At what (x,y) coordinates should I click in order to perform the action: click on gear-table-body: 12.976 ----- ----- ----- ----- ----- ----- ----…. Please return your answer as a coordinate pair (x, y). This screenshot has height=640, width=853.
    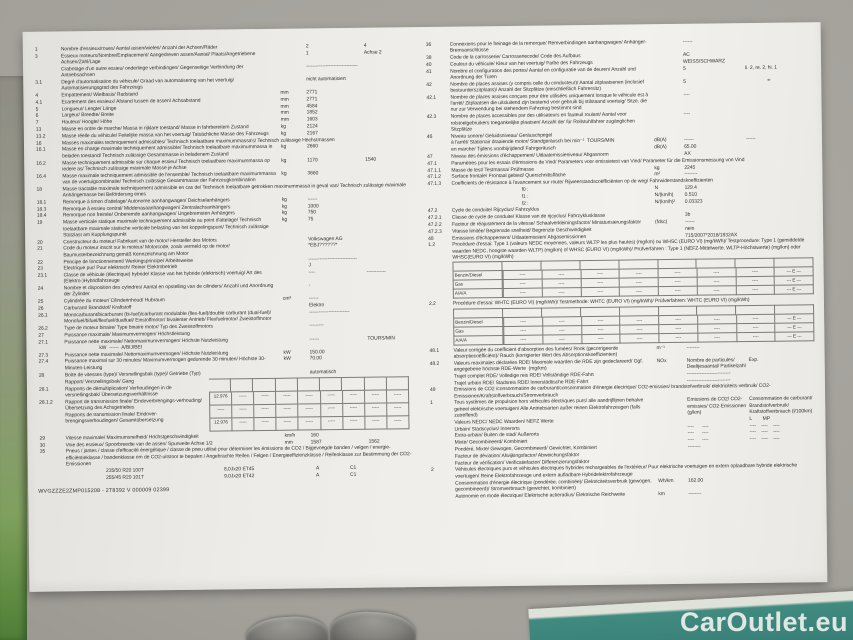
    Looking at the image, I should click on (309, 411).